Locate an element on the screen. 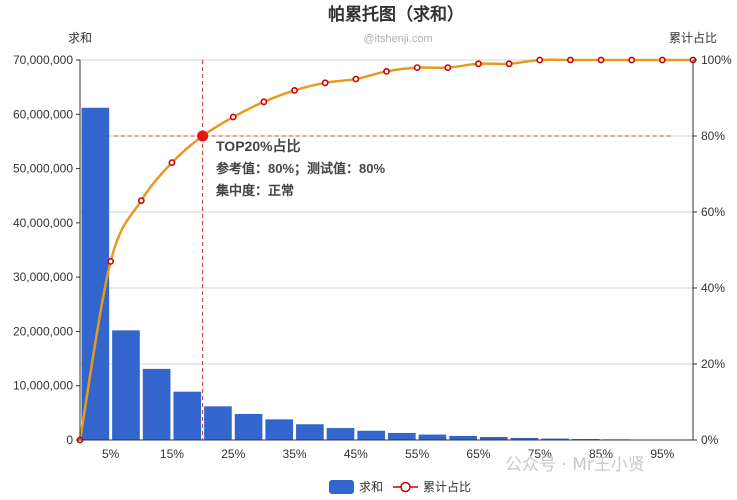 This screenshot has width=737, height=500. watermark-top: @itshenji.com is located at coordinates (397, 39).